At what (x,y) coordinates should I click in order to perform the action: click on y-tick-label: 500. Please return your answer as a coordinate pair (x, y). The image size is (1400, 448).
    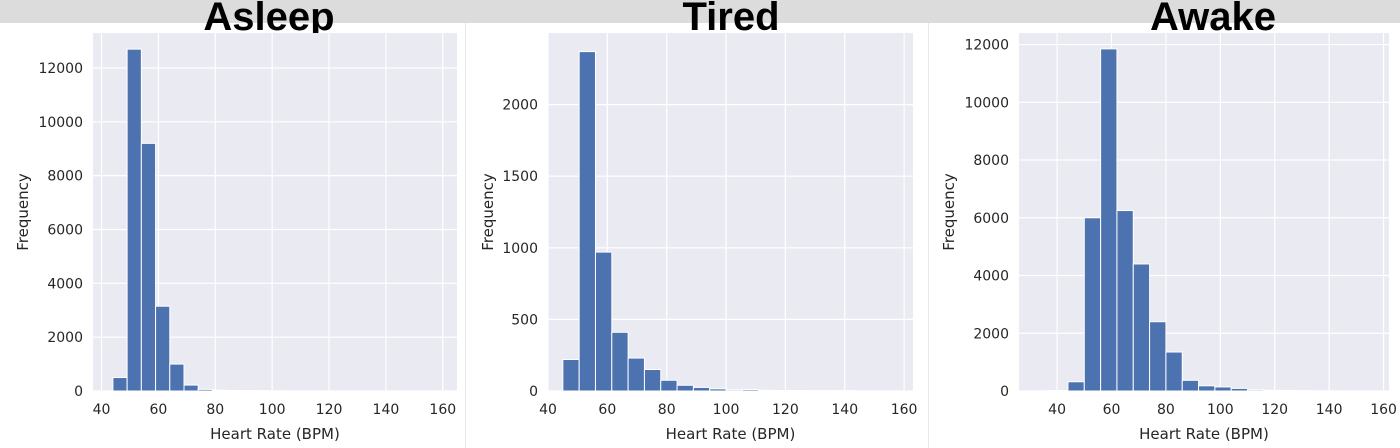
    Looking at the image, I should click on (524, 320).